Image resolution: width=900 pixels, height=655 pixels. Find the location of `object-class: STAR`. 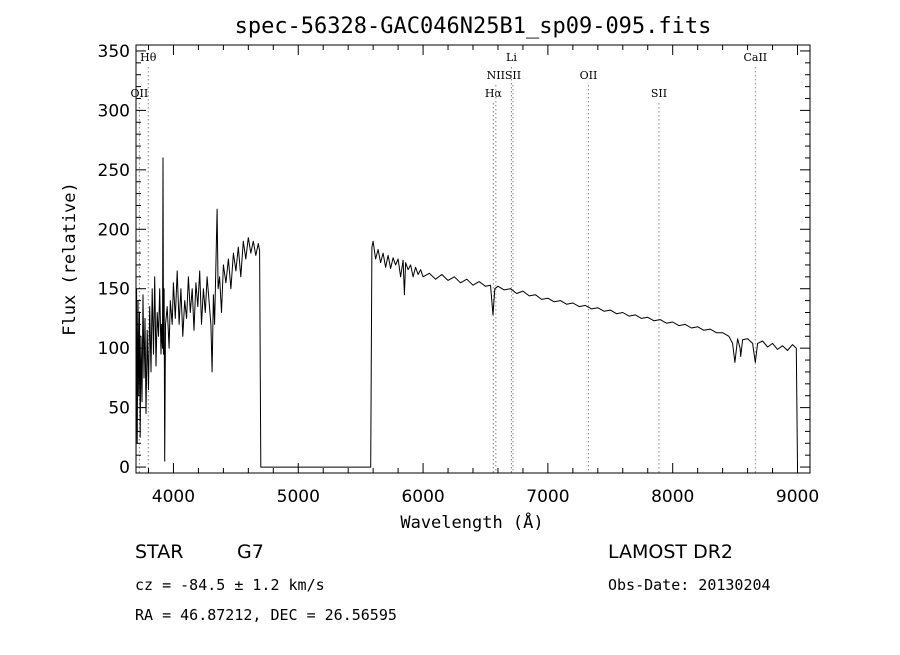

object-class: STAR is located at coordinates (159, 552).